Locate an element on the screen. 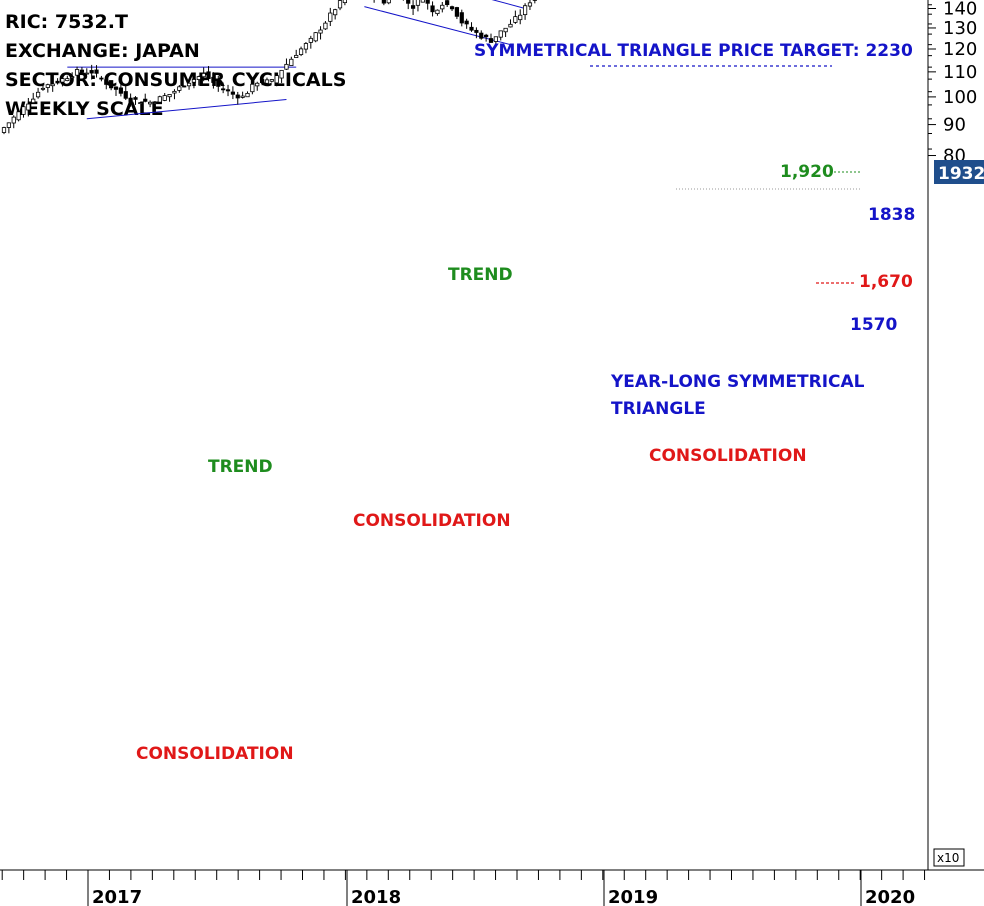  consolidation-label-2018: CONSOLIDATION is located at coordinates (432, 521).